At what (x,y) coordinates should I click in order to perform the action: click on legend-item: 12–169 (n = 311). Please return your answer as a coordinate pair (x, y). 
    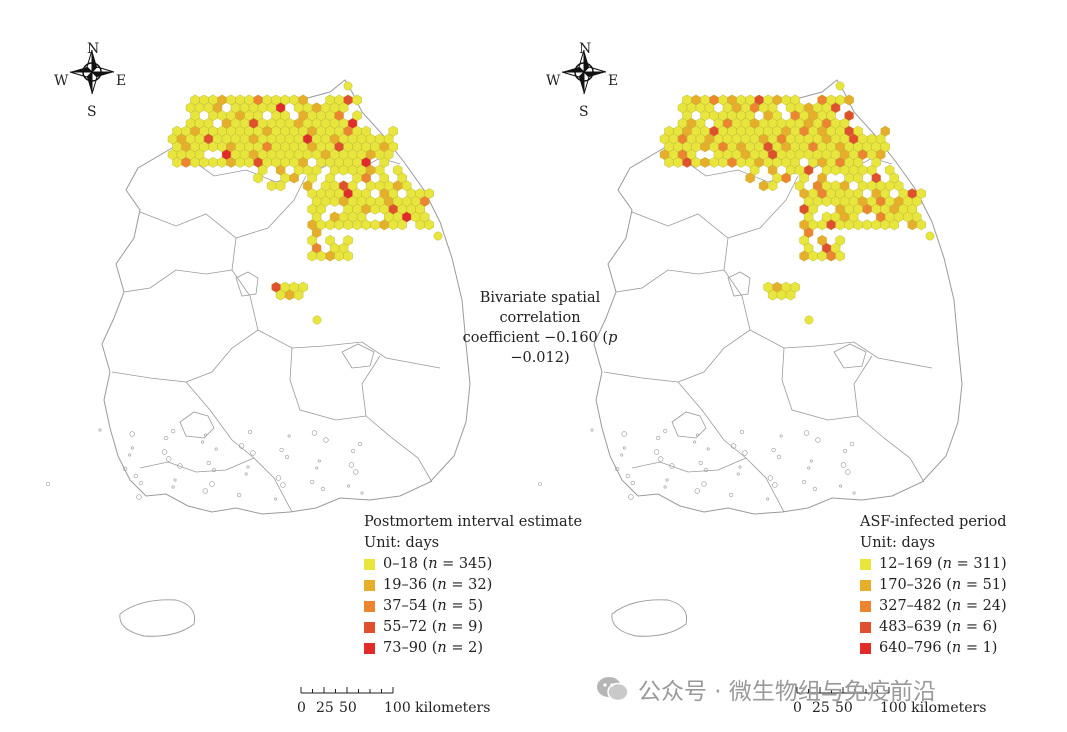
    Looking at the image, I should click on (933, 564).